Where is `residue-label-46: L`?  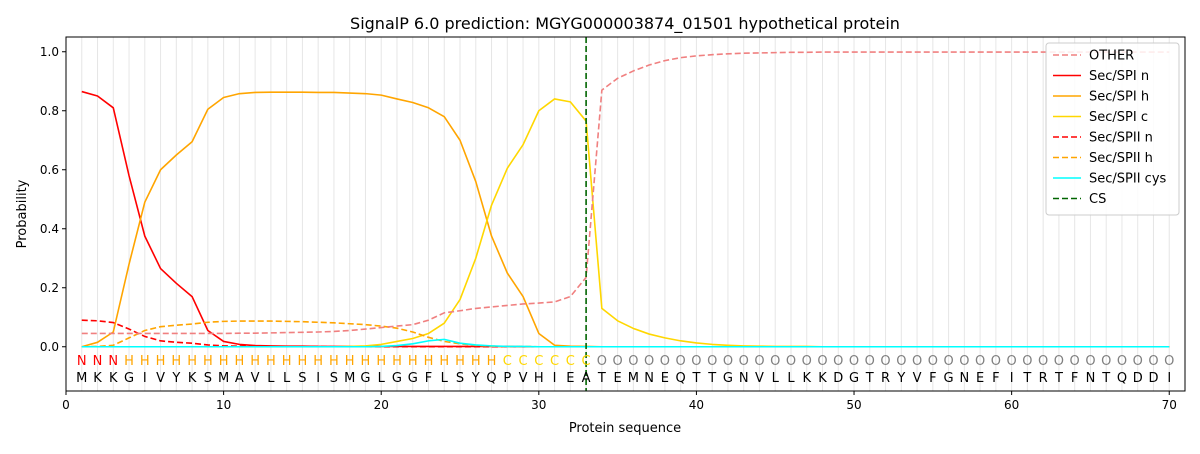
residue-label-46: L is located at coordinates (791, 378).